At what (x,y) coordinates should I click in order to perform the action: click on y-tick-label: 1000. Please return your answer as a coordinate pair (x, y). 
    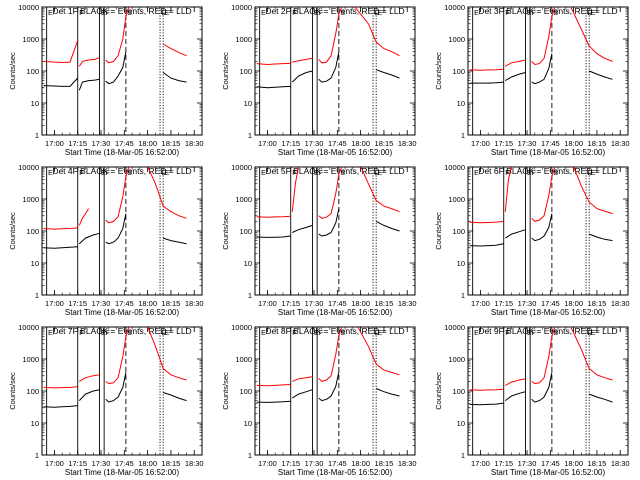
    Looking at the image, I should click on (243, 39).